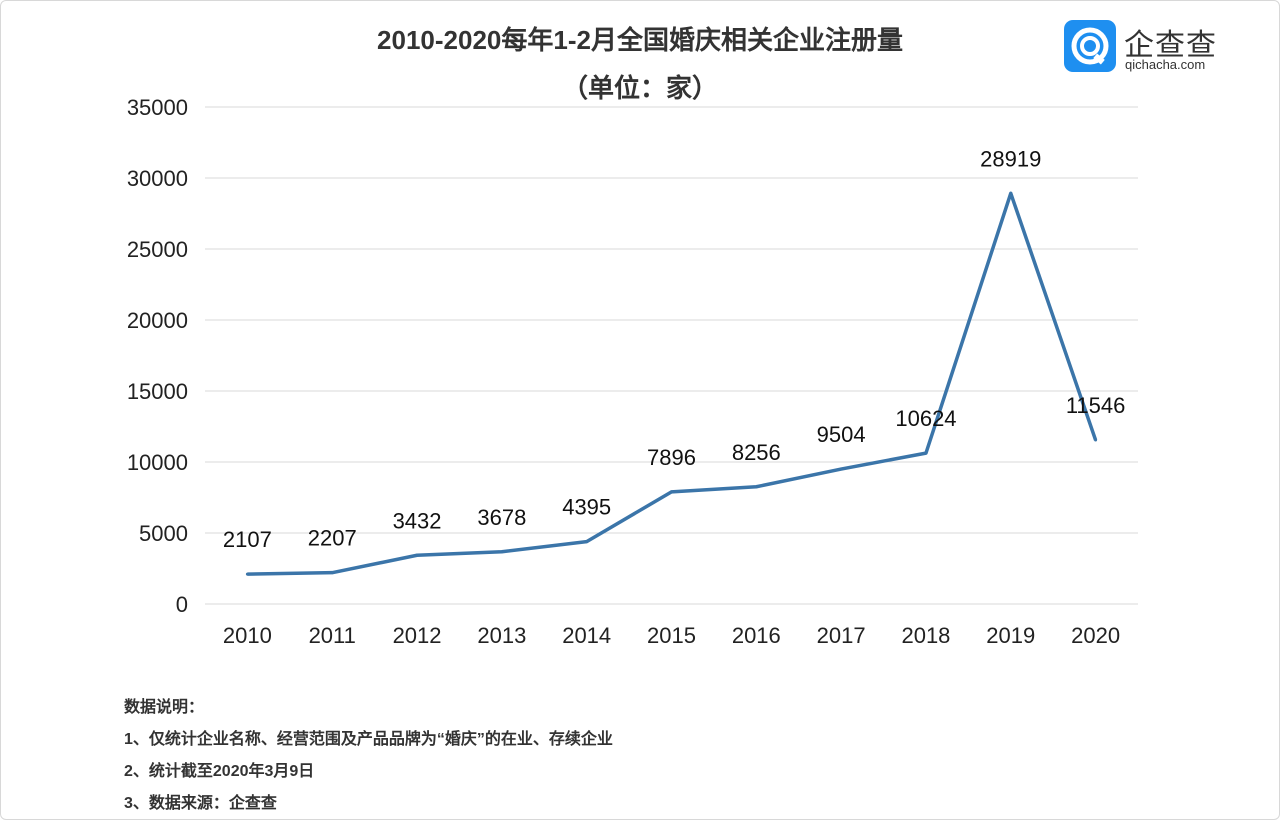  What do you see at coordinates (1095, 635) in the screenshot?
I see `x-tick-label: 2020` at bounding box center [1095, 635].